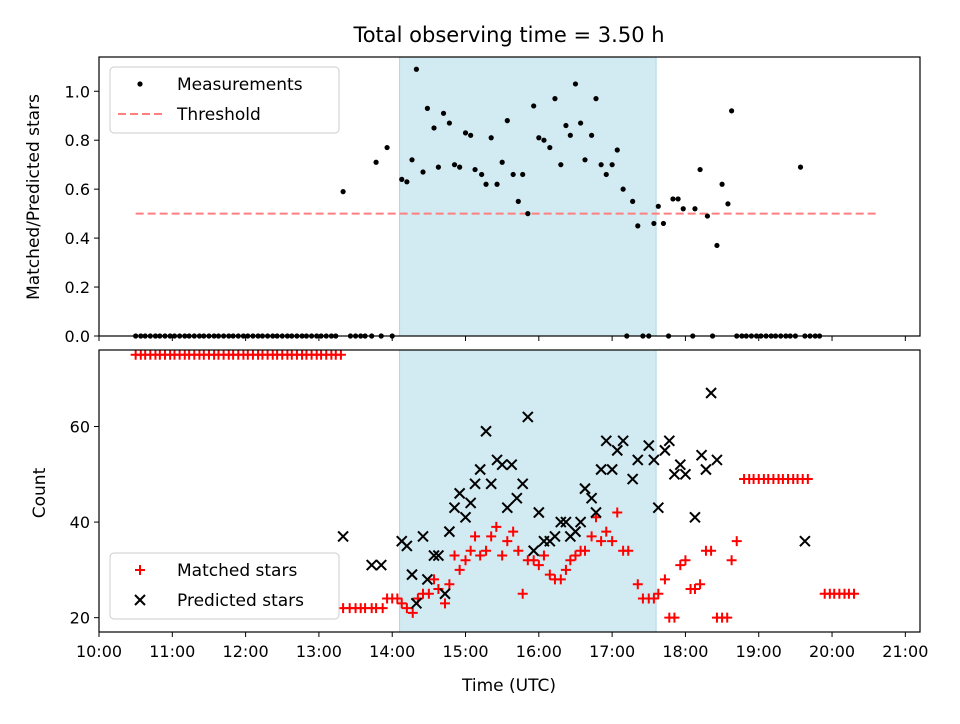  What do you see at coordinates (528, 491) in the screenshot?
I see `bottom-observing-window` at bounding box center [528, 491].